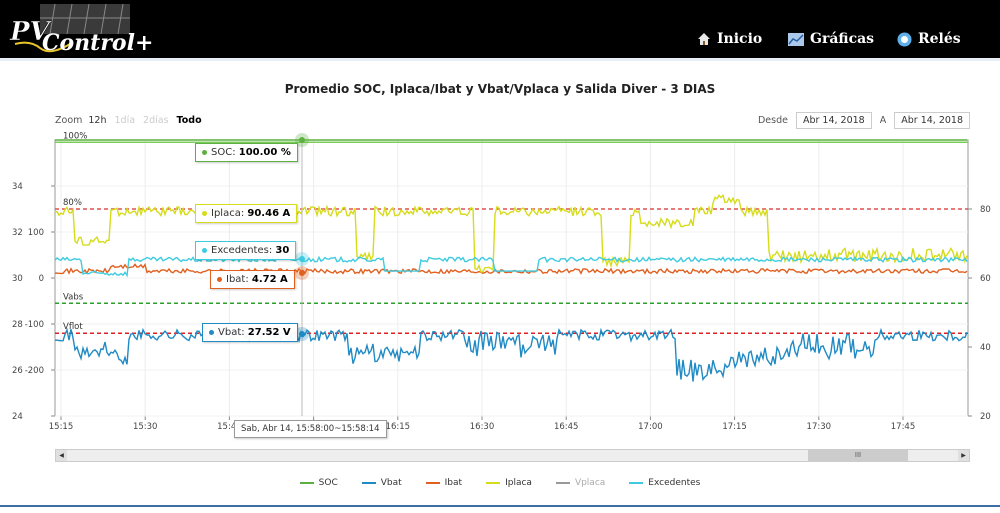 The height and width of the screenshot is (513, 1000). I want to click on legend-item-vplaca: Vplaca, so click(580, 483).